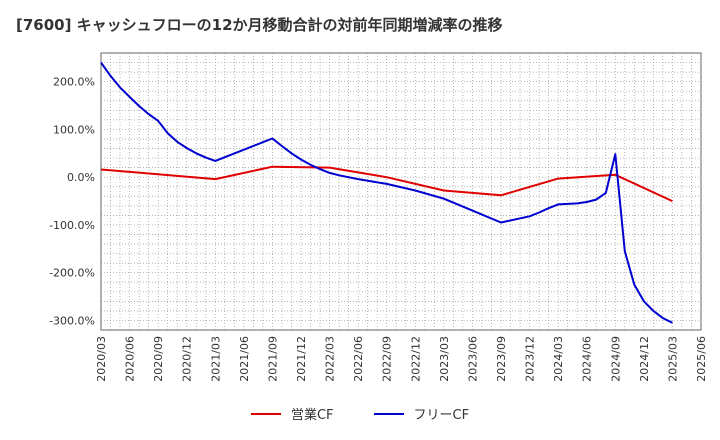 The height and width of the screenshot is (440, 720). What do you see at coordinates (441, 415) in the screenshot?
I see `legend-label-free-cf: フリーCF` at bounding box center [441, 415].